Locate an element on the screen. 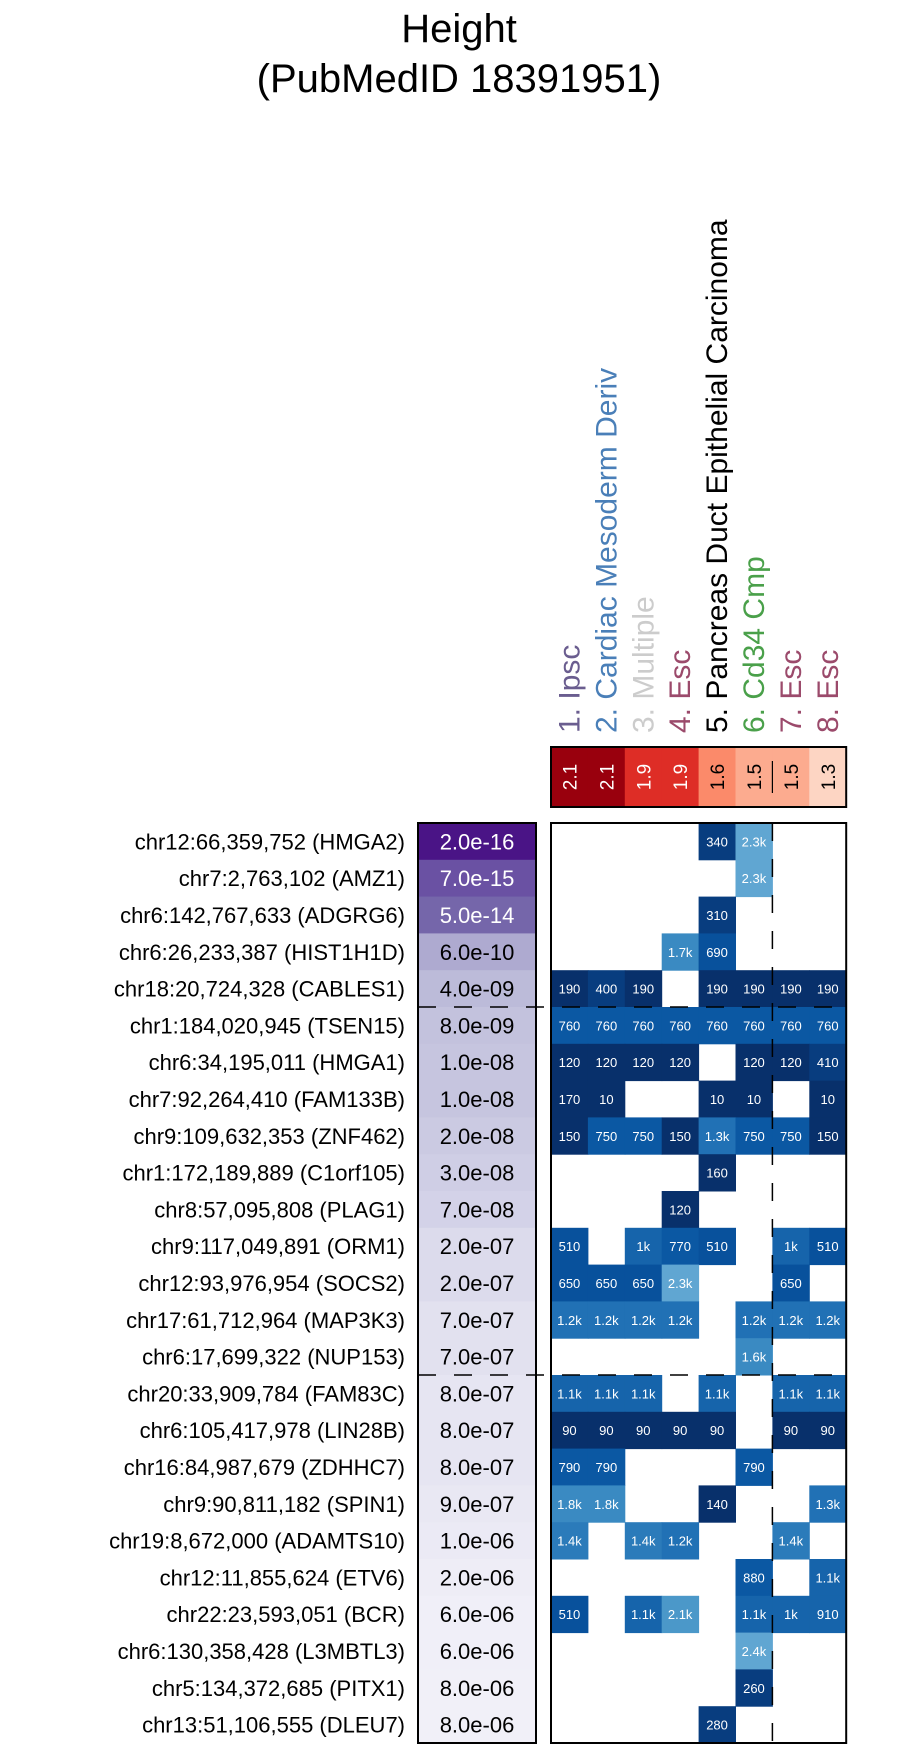  cell-value: 690 is located at coordinates (717, 952).